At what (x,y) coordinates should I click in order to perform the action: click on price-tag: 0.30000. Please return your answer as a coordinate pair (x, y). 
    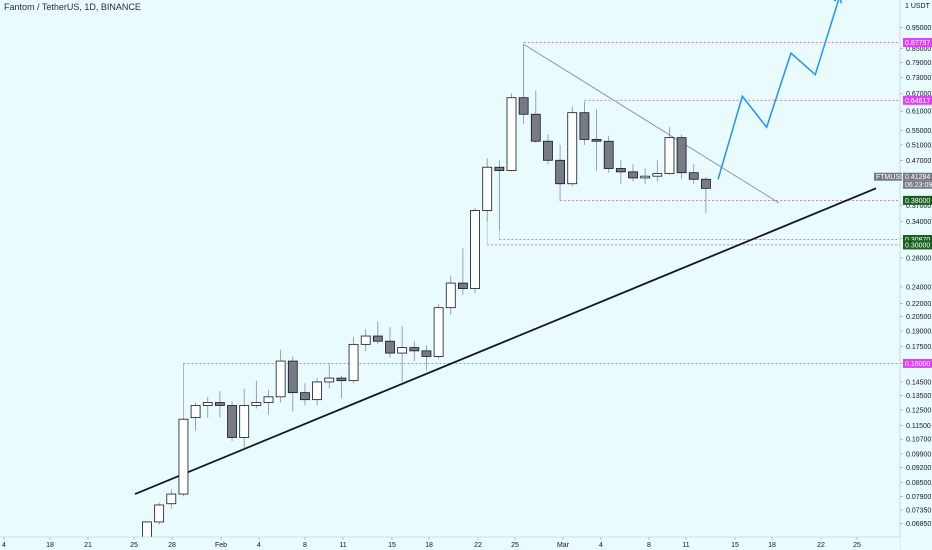
    Looking at the image, I should click on (917, 245).